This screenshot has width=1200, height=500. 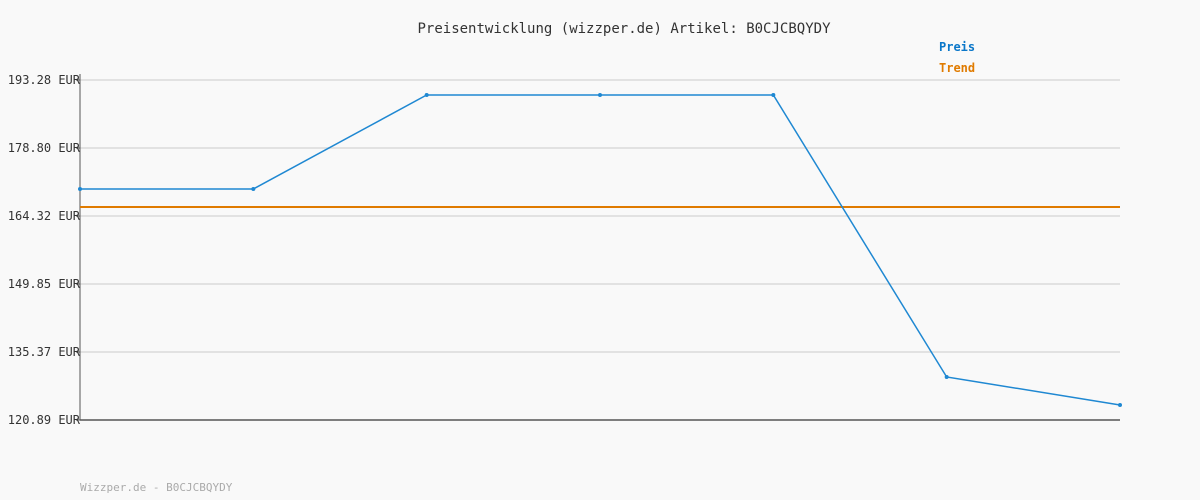 What do you see at coordinates (44, 352) in the screenshot?
I see `y-tick-label: 135.37 EUR` at bounding box center [44, 352].